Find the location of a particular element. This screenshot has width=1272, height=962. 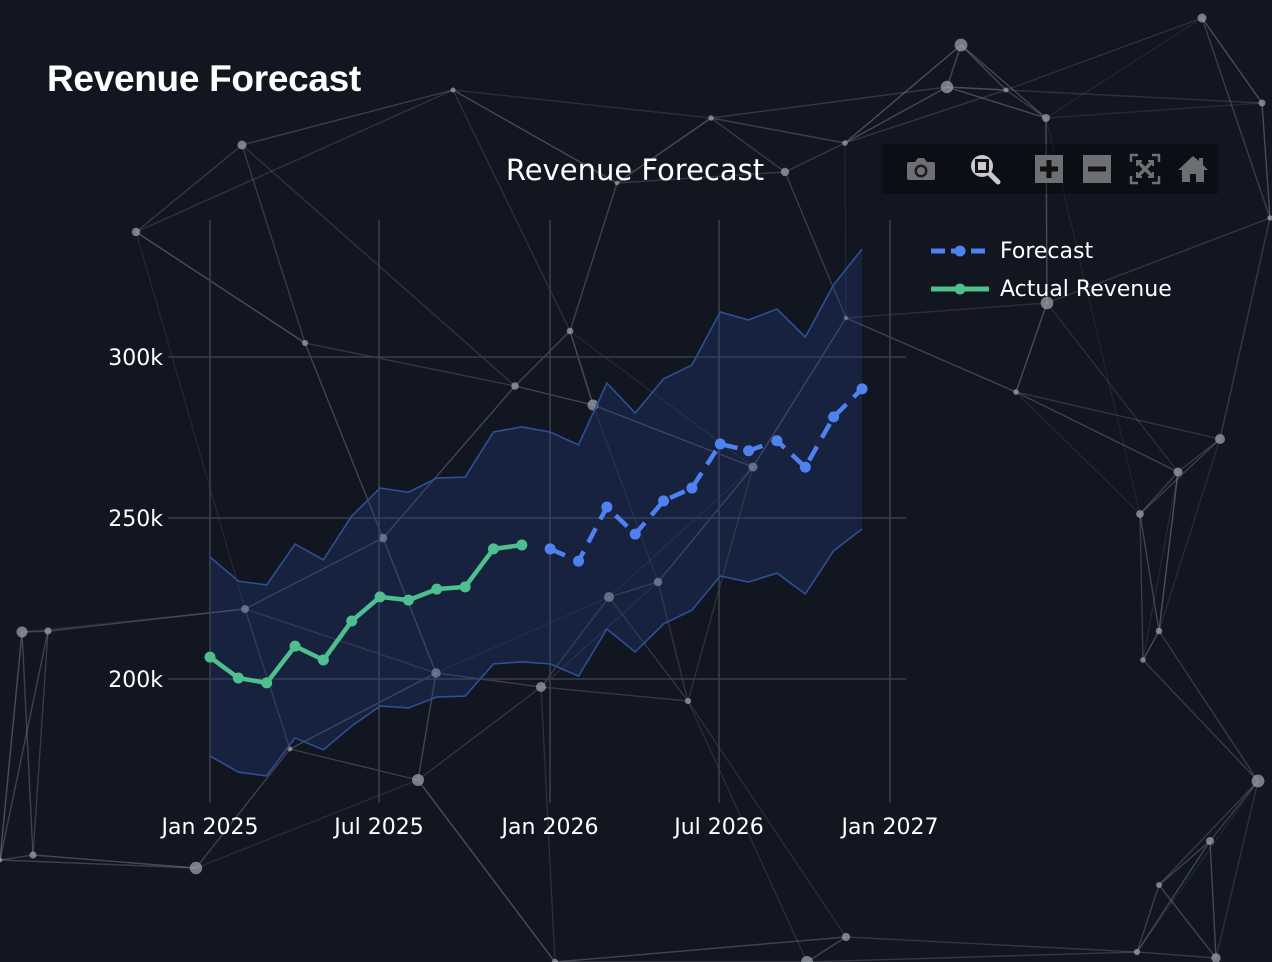

legend-item-actual-revenue: Actual Revenue is located at coordinates (1051, 289).